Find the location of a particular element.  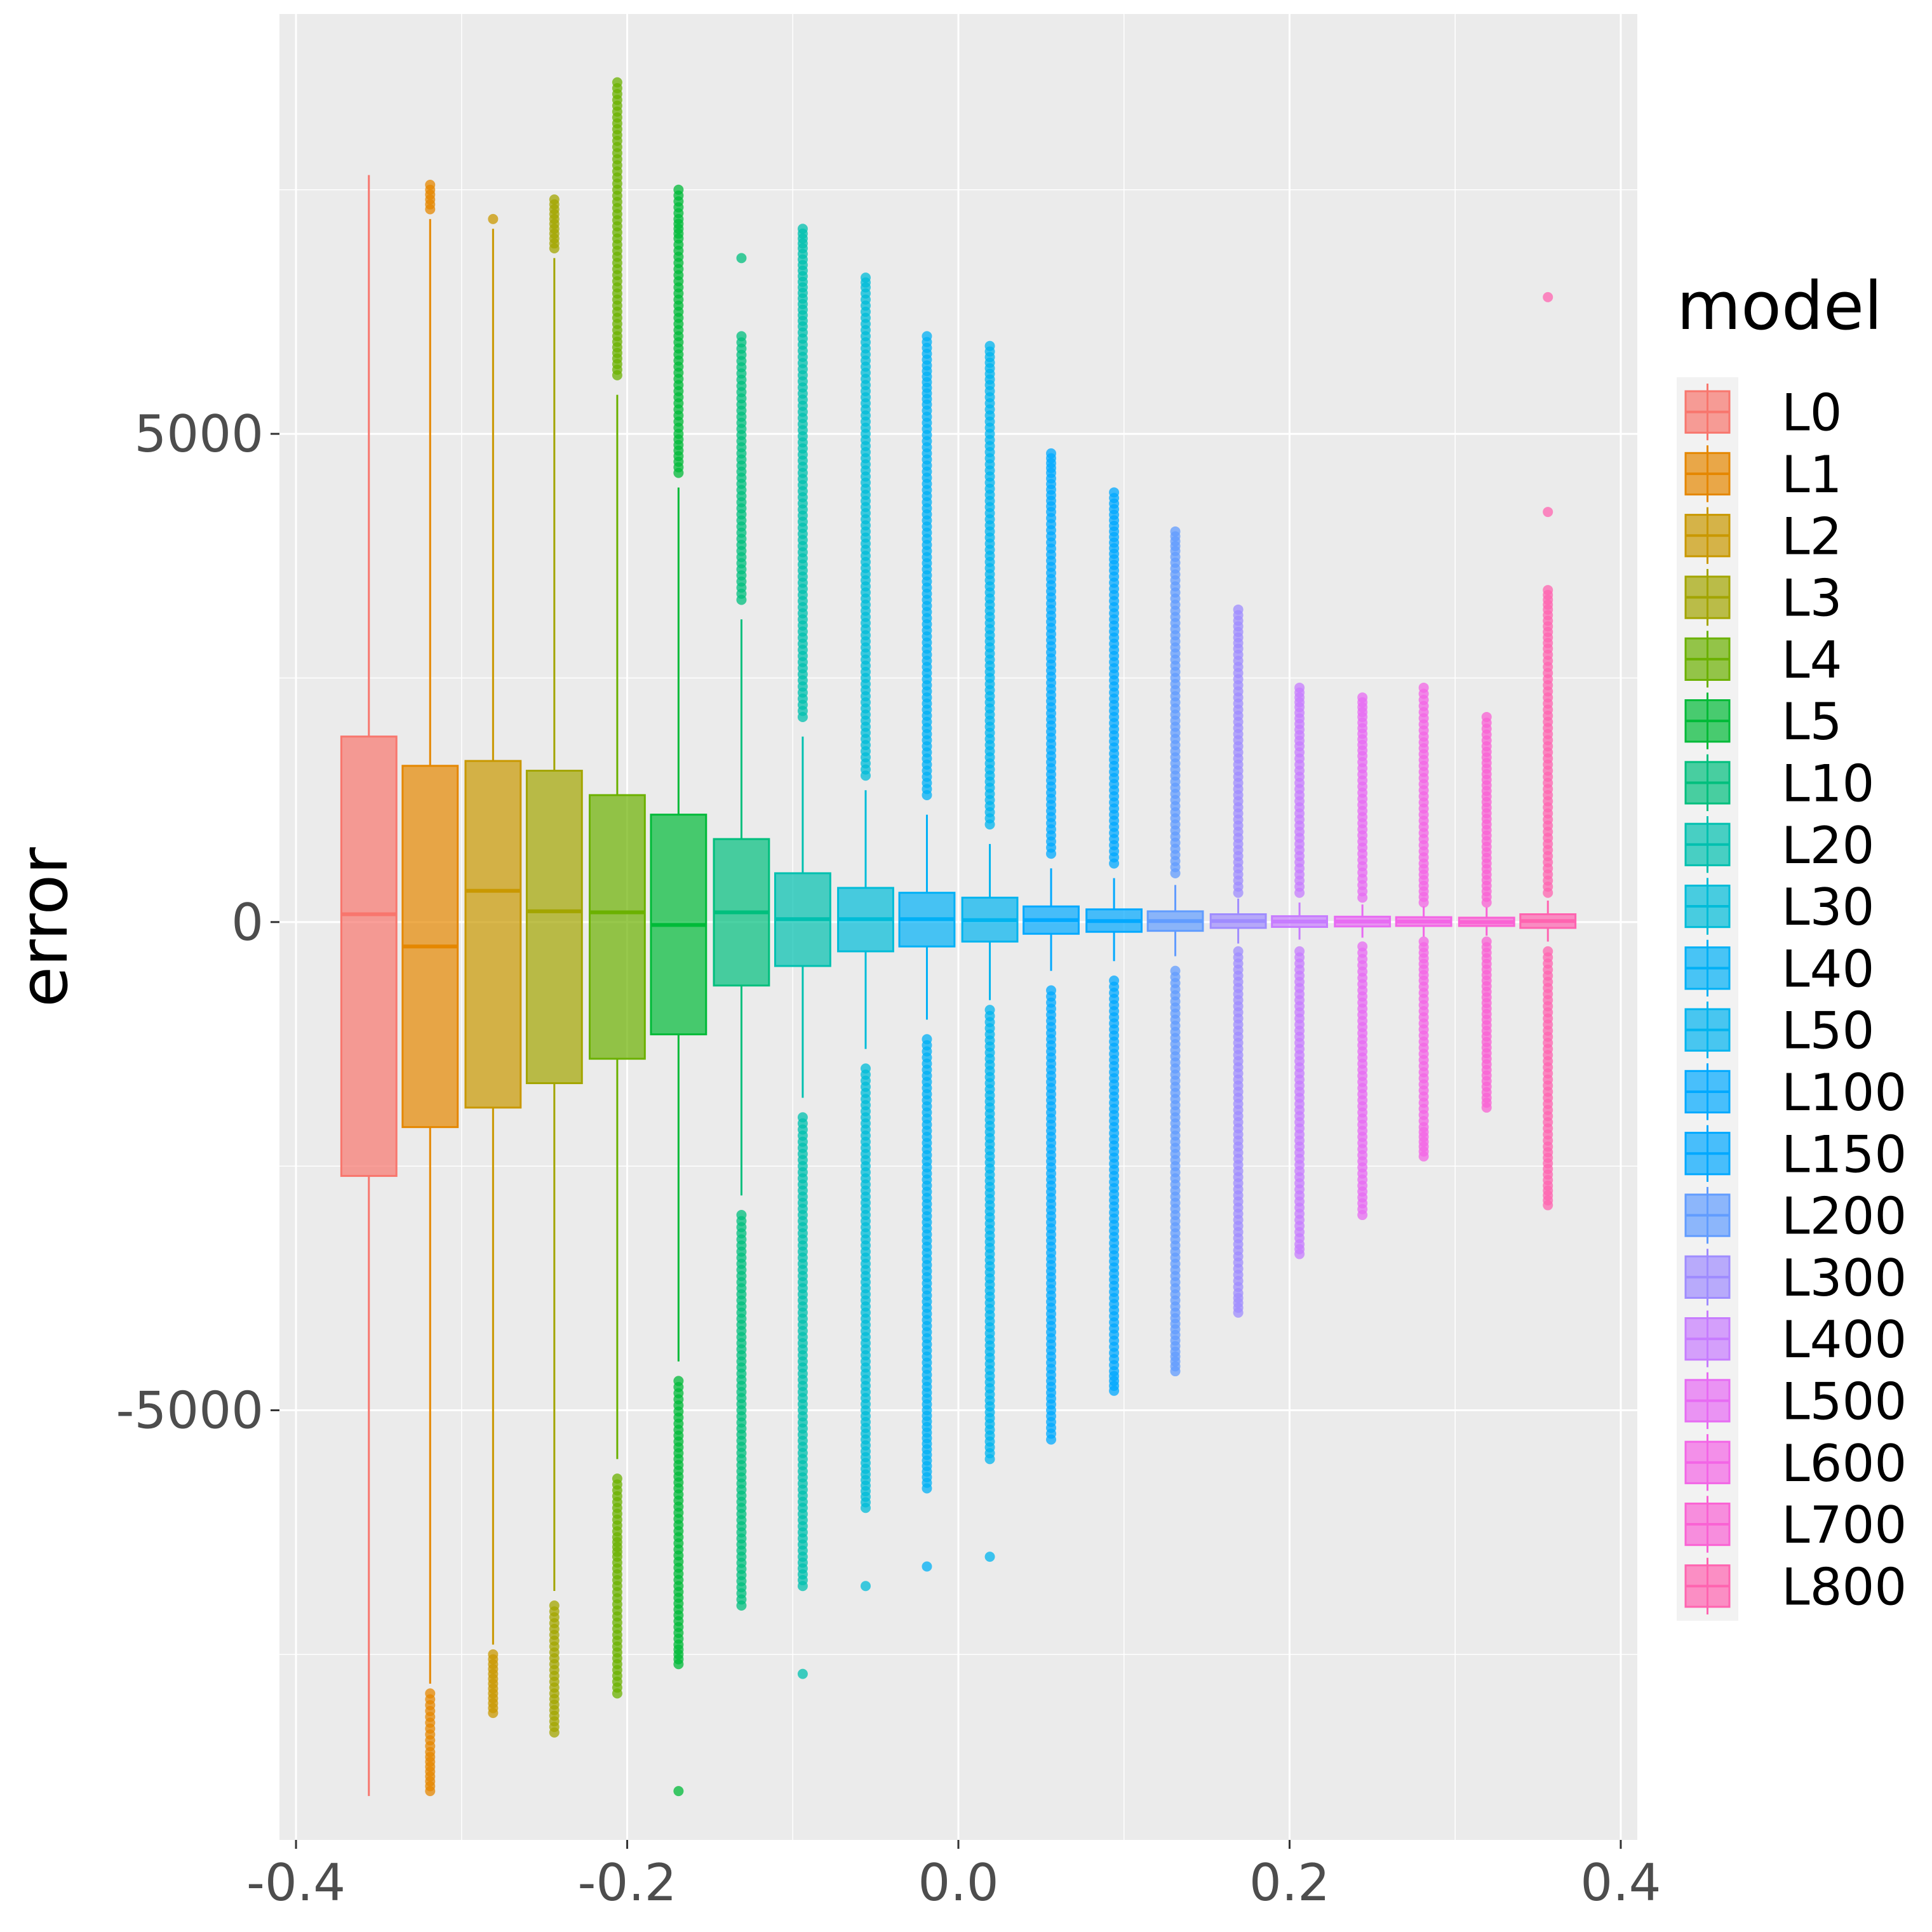

y-tick-label: -5000 is located at coordinates (190, 1410).